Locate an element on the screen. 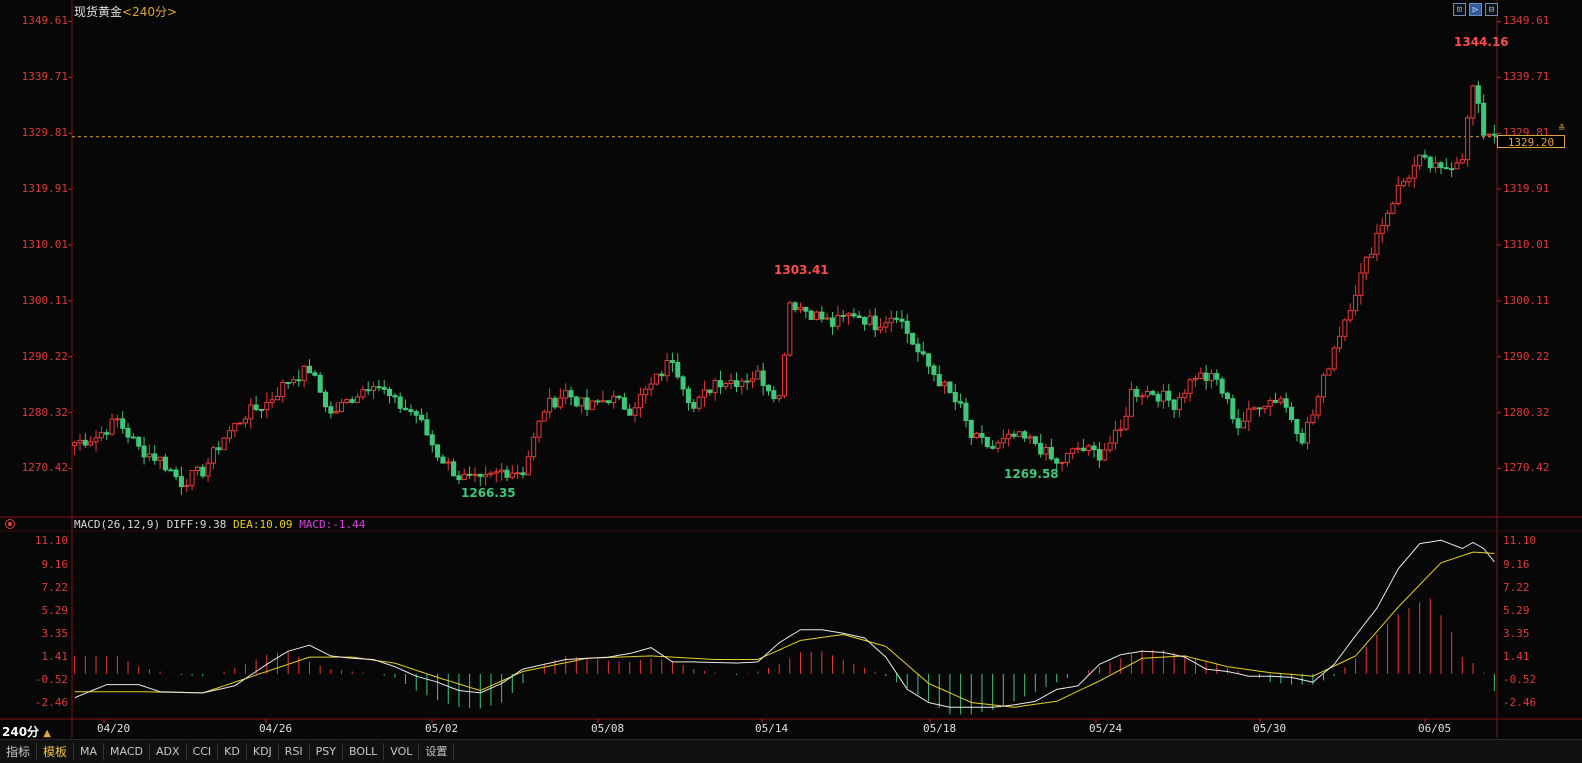 The height and width of the screenshot is (763, 1582). price-axis-label: 1349.61 is located at coordinates (1526, 21).